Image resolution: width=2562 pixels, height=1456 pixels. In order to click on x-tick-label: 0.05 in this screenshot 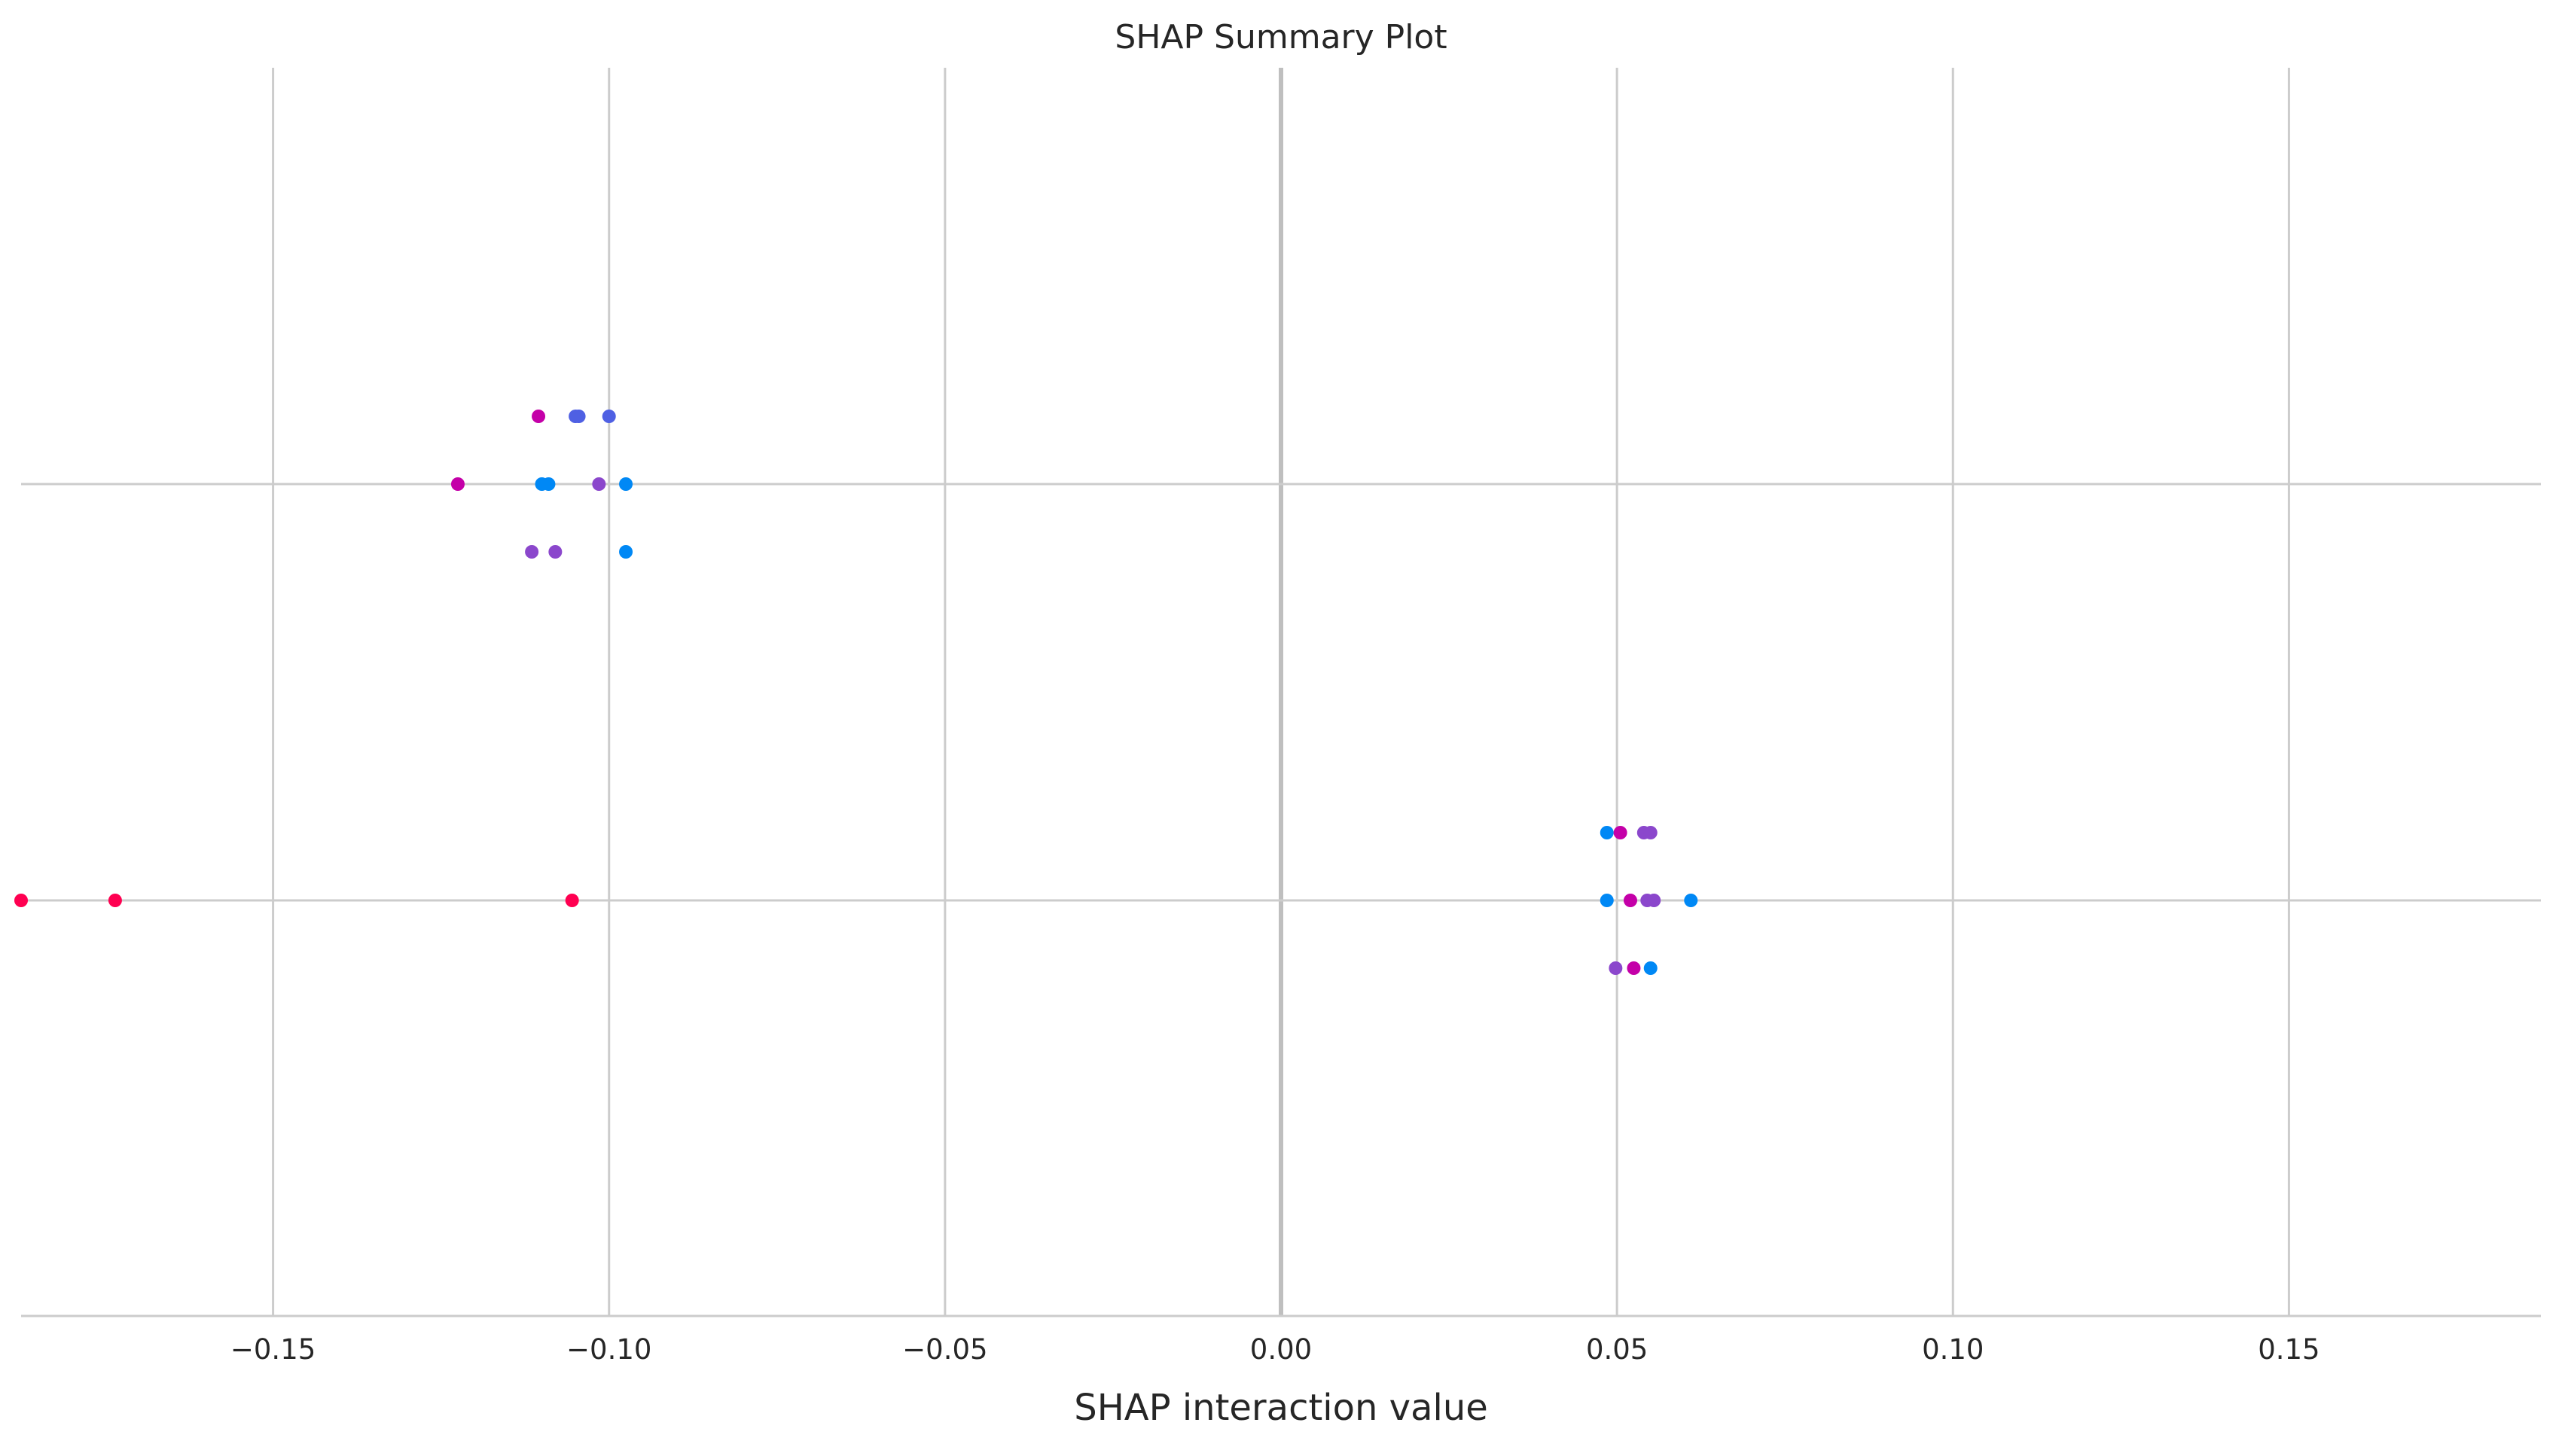, I will do `click(1617, 1349)`.